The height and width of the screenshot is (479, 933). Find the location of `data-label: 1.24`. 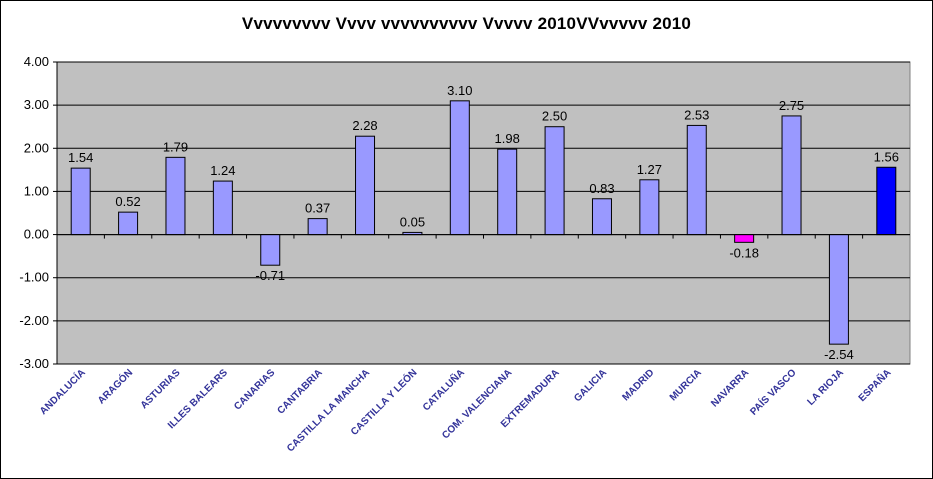

data-label: 1.24 is located at coordinates (222, 170).